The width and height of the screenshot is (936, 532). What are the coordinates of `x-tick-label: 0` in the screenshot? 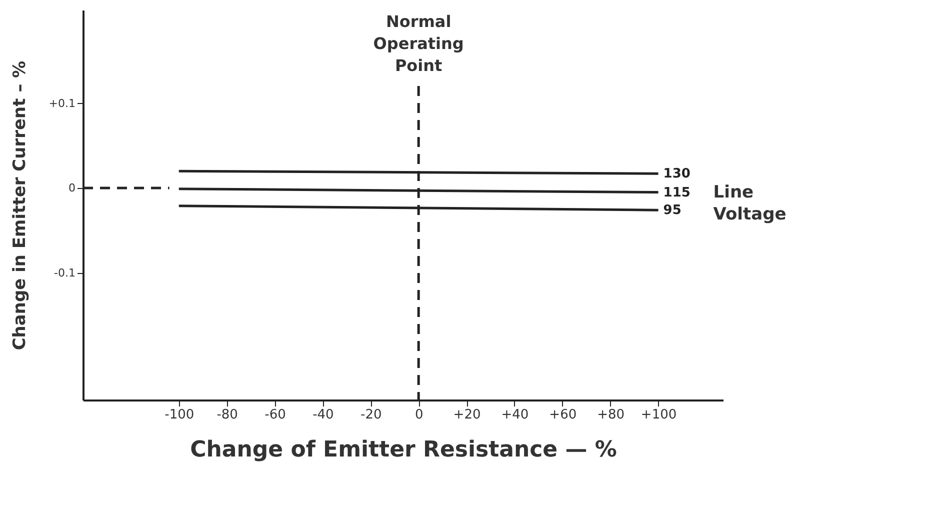 It's located at (419, 415).